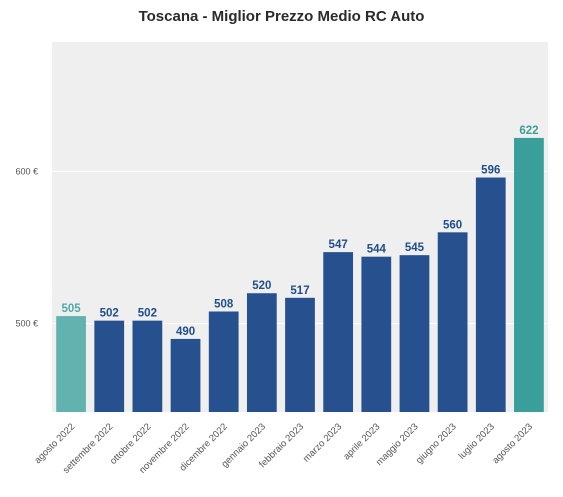 The width and height of the screenshot is (563, 497). I want to click on y-axis: 500 € 600 €, so click(26, 247).